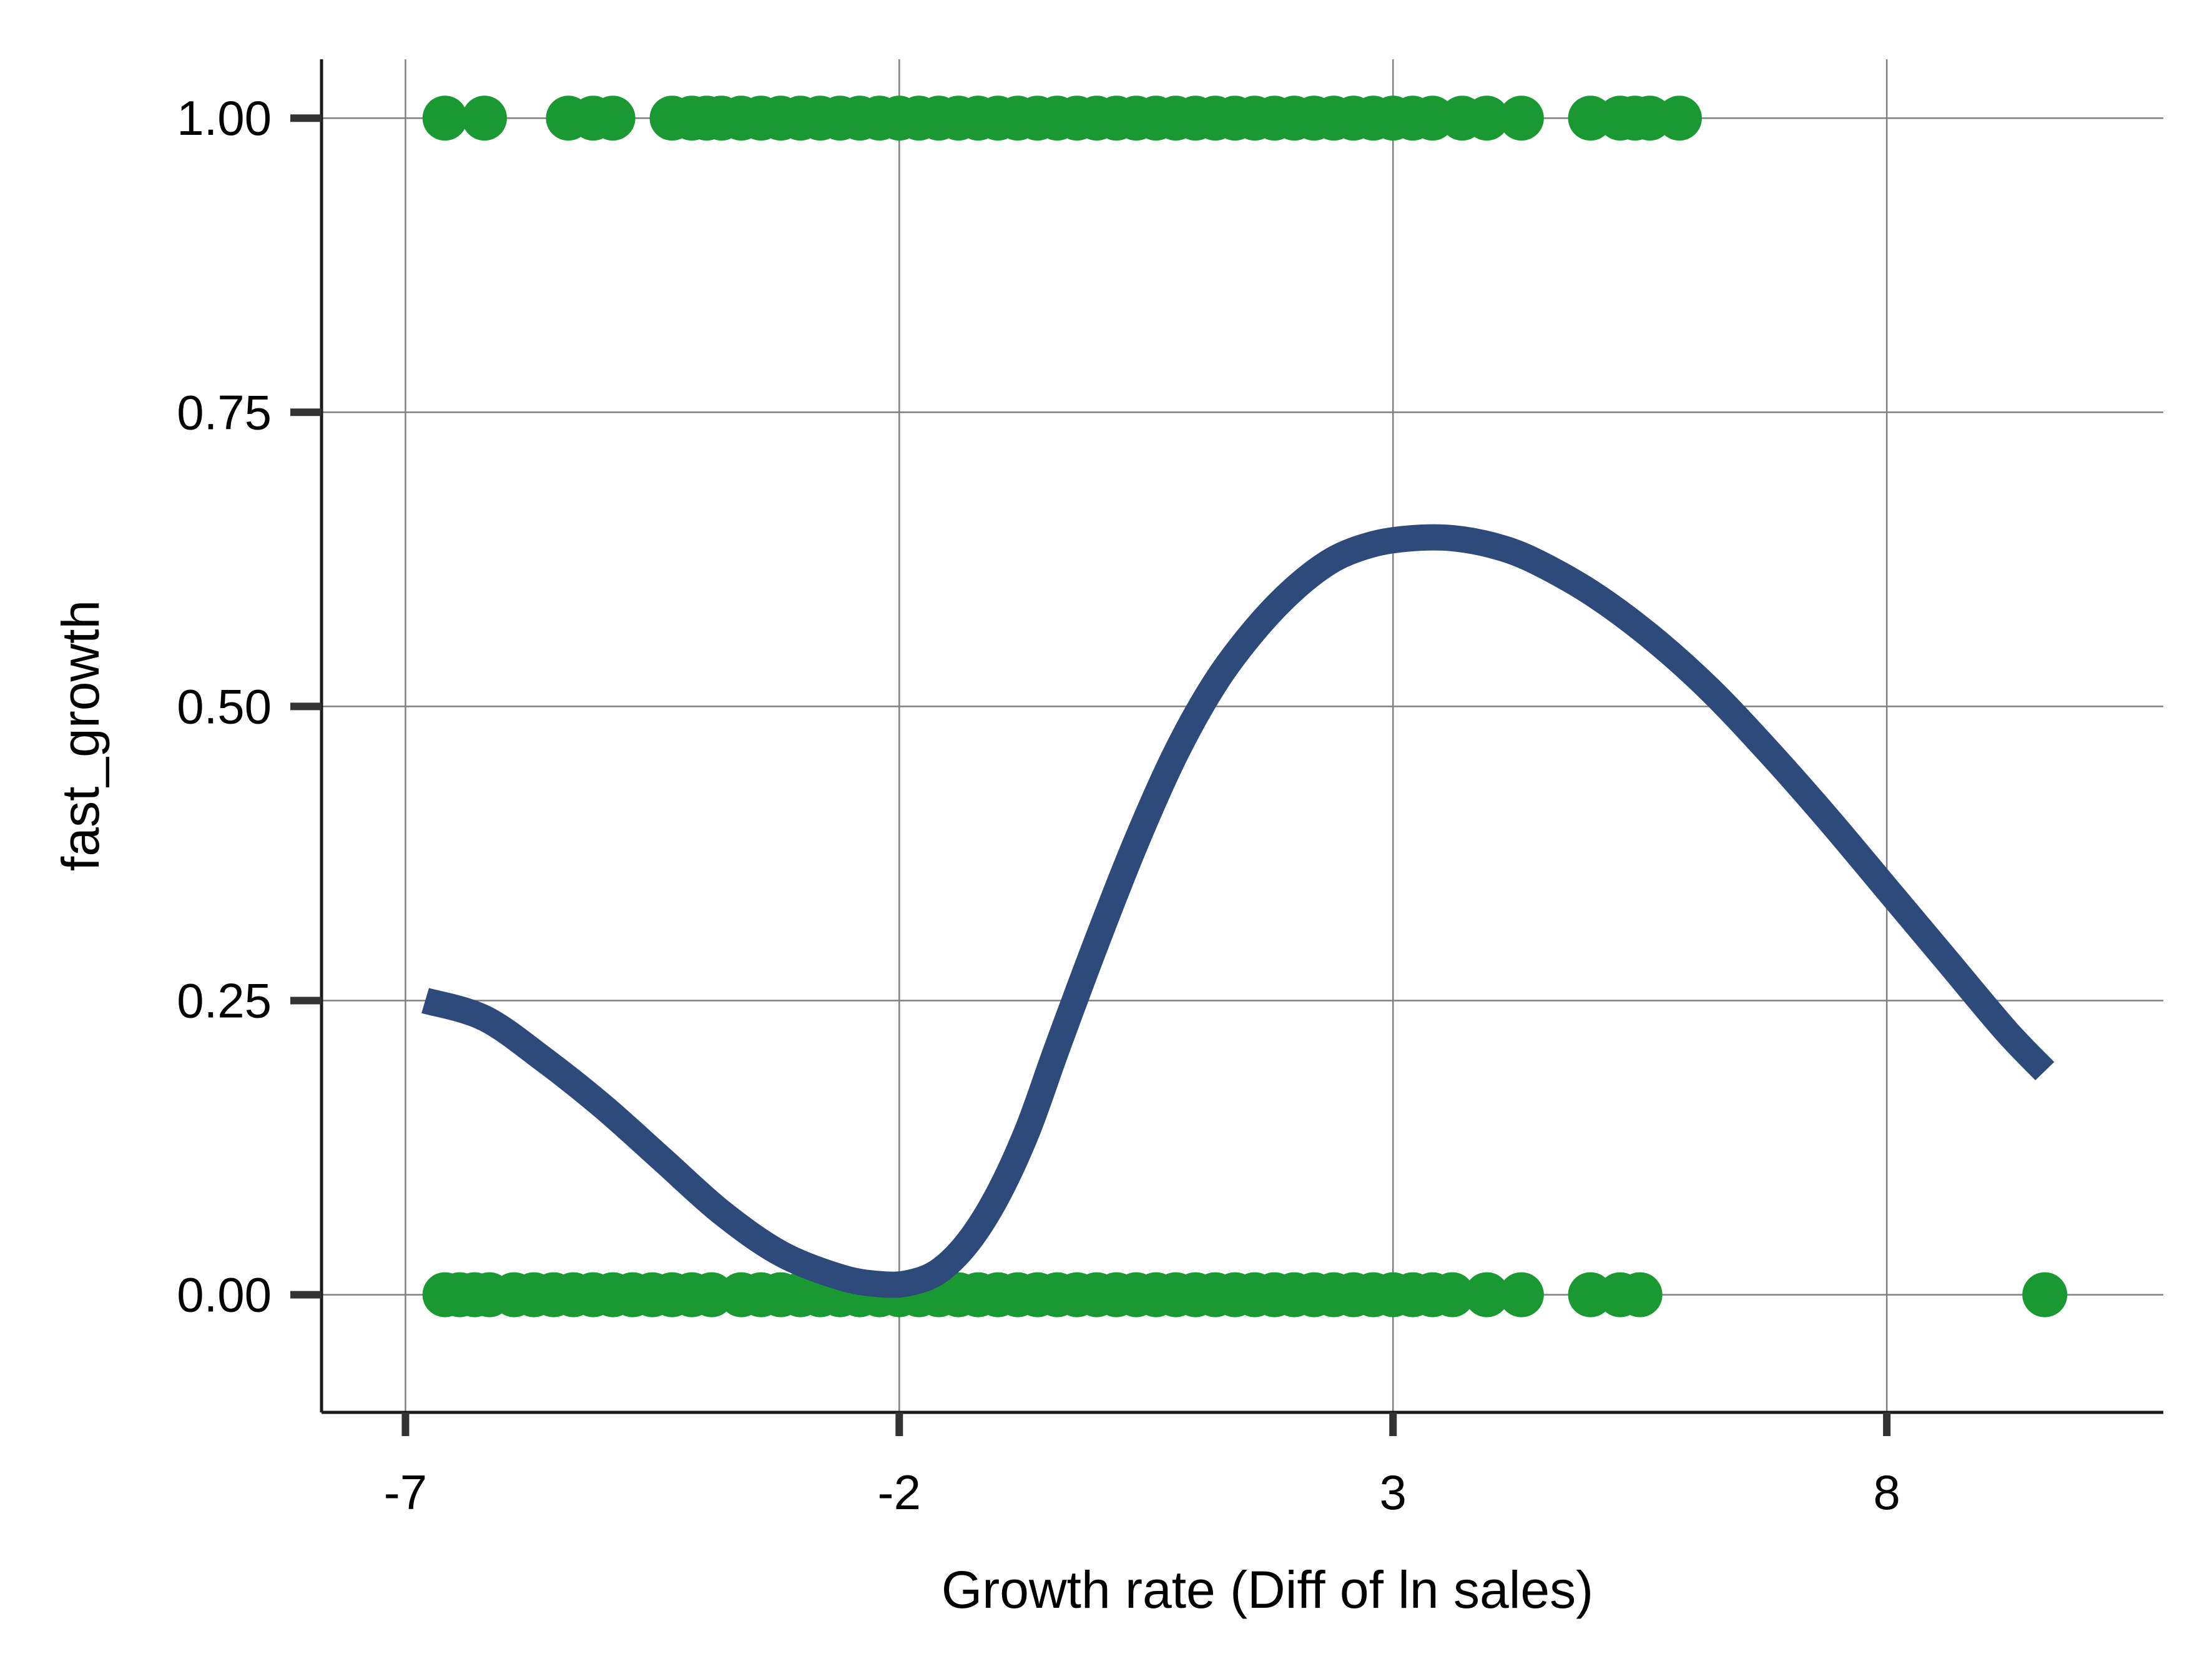 This screenshot has width=2212, height=1659. What do you see at coordinates (405, 1492) in the screenshot?
I see `x-tick-label-0: -7` at bounding box center [405, 1492].